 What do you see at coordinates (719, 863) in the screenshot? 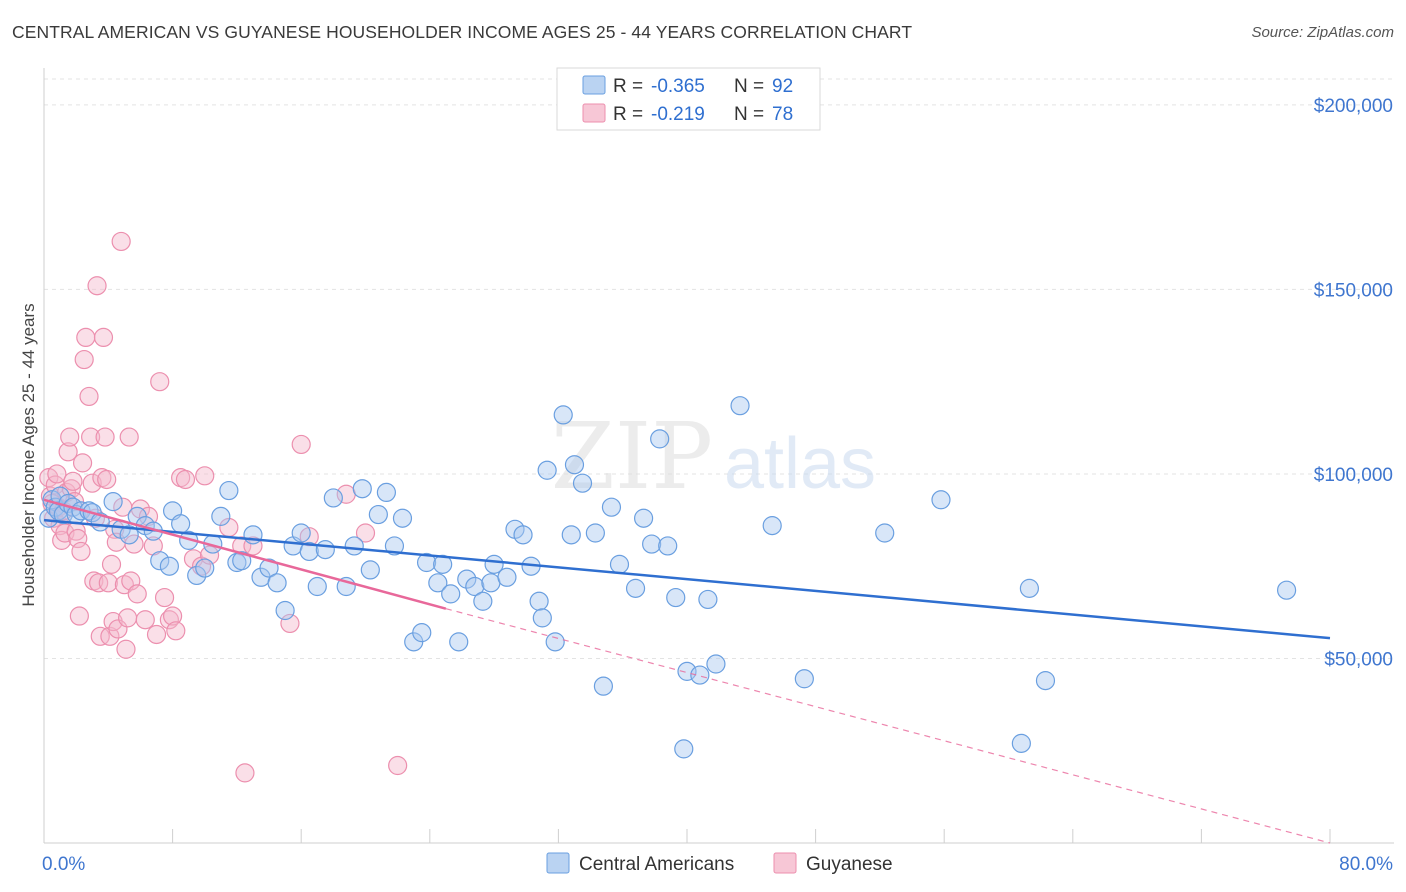
I see `series-legend: Central Americans Guyanese` at bounding box center [719, 863].